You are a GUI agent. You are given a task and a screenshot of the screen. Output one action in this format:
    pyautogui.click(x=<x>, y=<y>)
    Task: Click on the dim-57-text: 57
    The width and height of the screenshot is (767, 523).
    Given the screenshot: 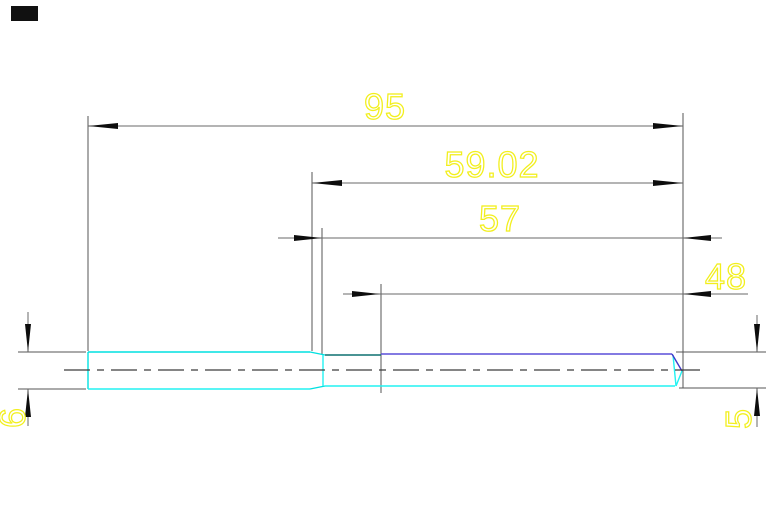 What is the action you would take?
    pyautogui.click(x=499, y=218)
    